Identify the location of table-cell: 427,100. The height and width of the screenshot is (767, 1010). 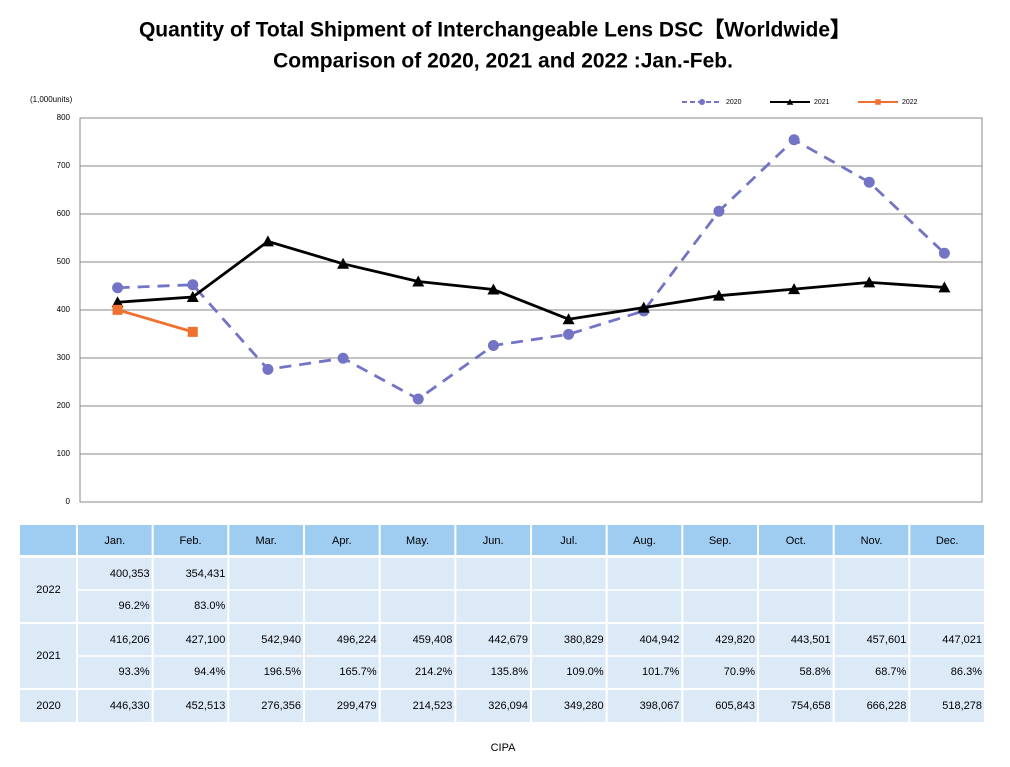
(206, 640).